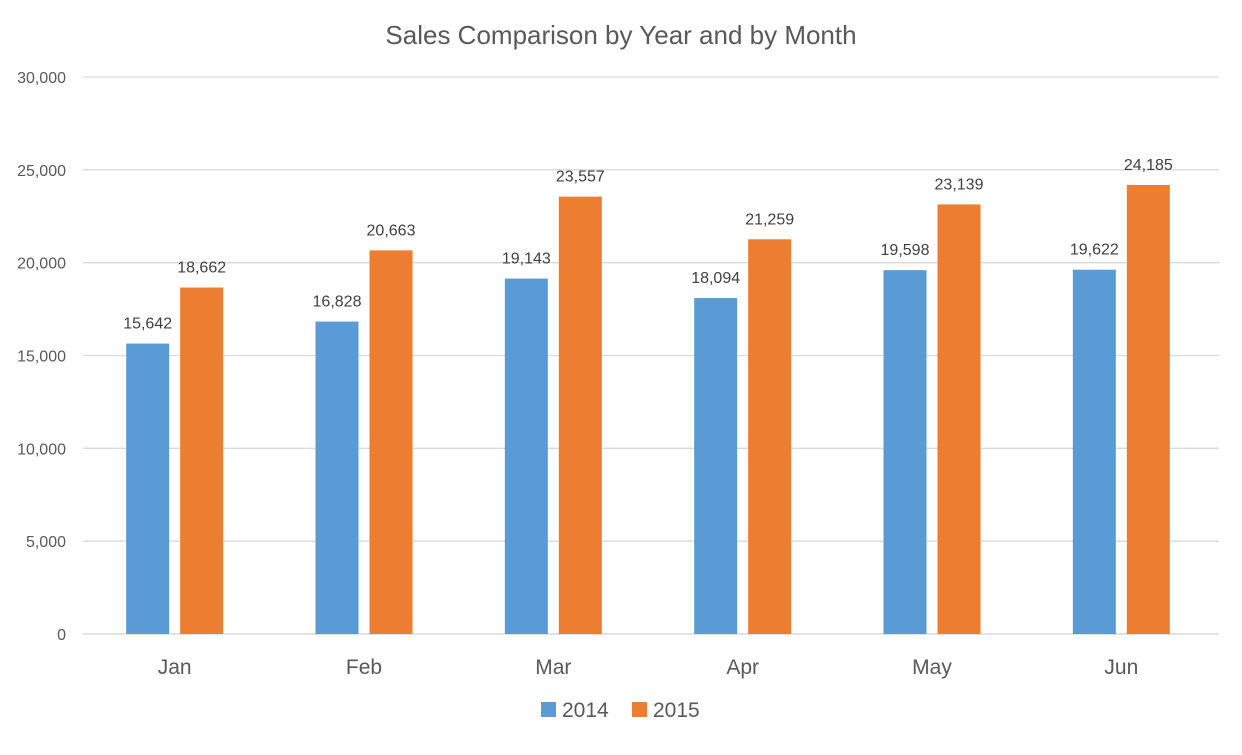  I want to click on bar-2015-Mar, so click(580, 415).